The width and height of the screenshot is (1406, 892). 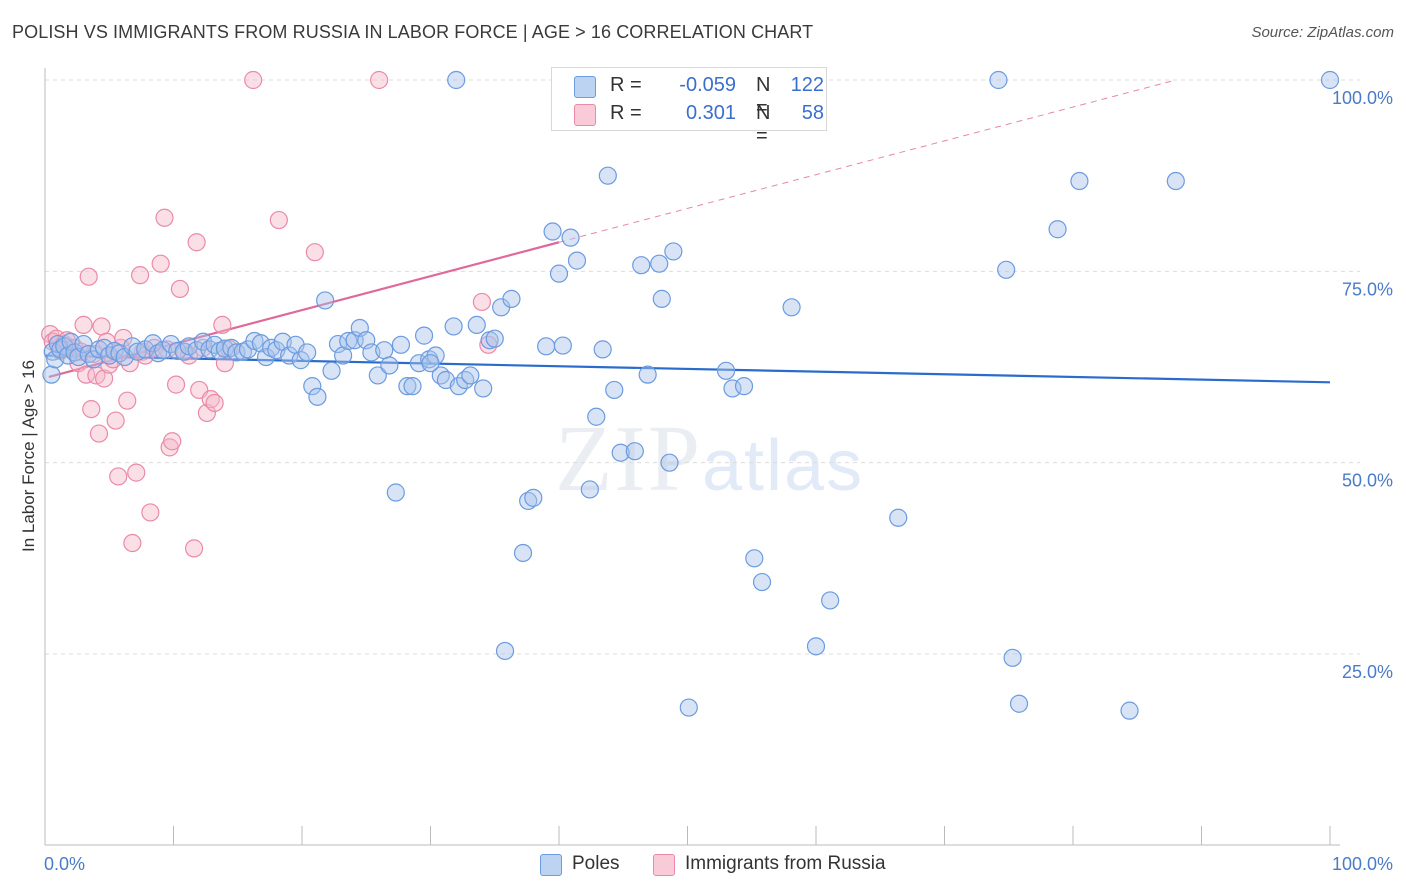 I want to click on watermark-atlas: atlas, so click(x=783, y=466).